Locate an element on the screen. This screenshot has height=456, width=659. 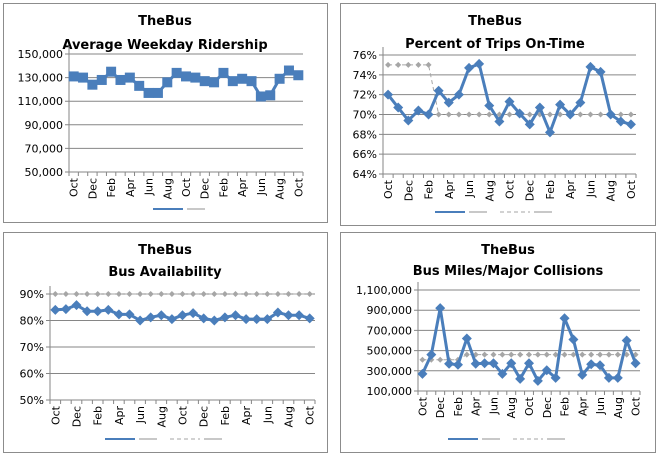
y-tick-label: 80% is located at coordinates (32, 321).